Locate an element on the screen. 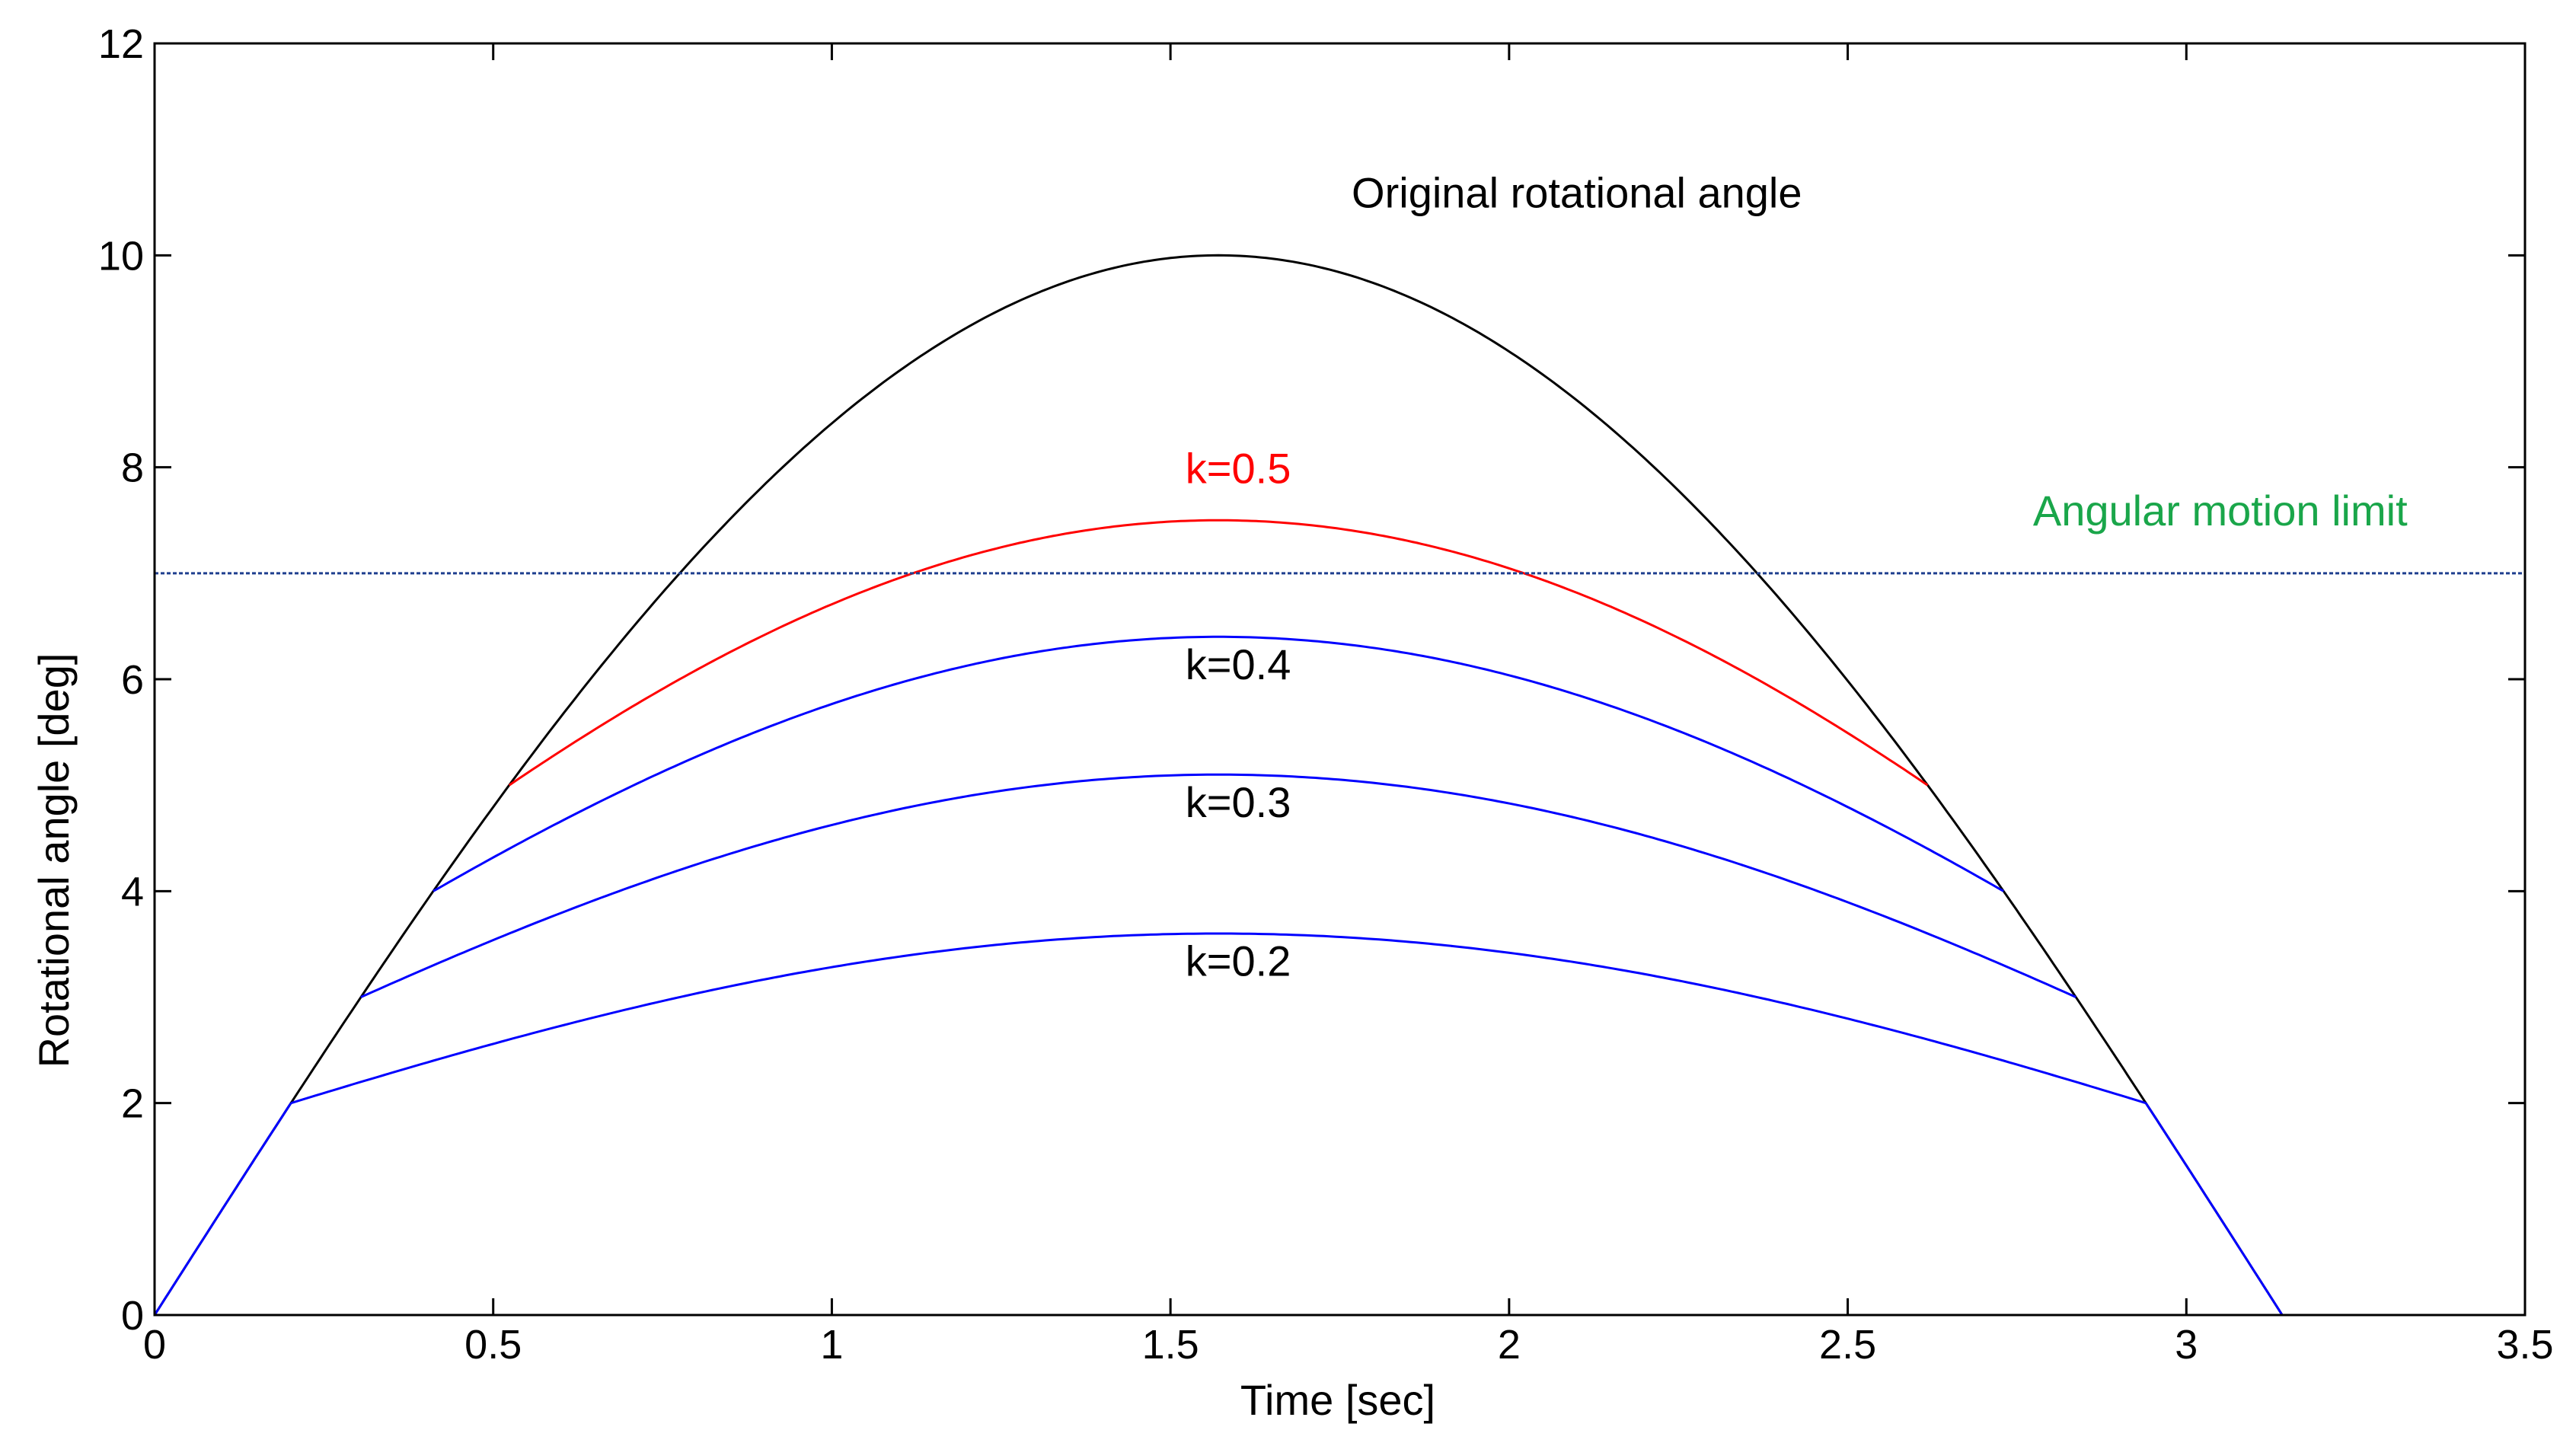 This screenshot has width=2576, height=1446. y-tick-label: 2 is located at coordinates (132, 1104).